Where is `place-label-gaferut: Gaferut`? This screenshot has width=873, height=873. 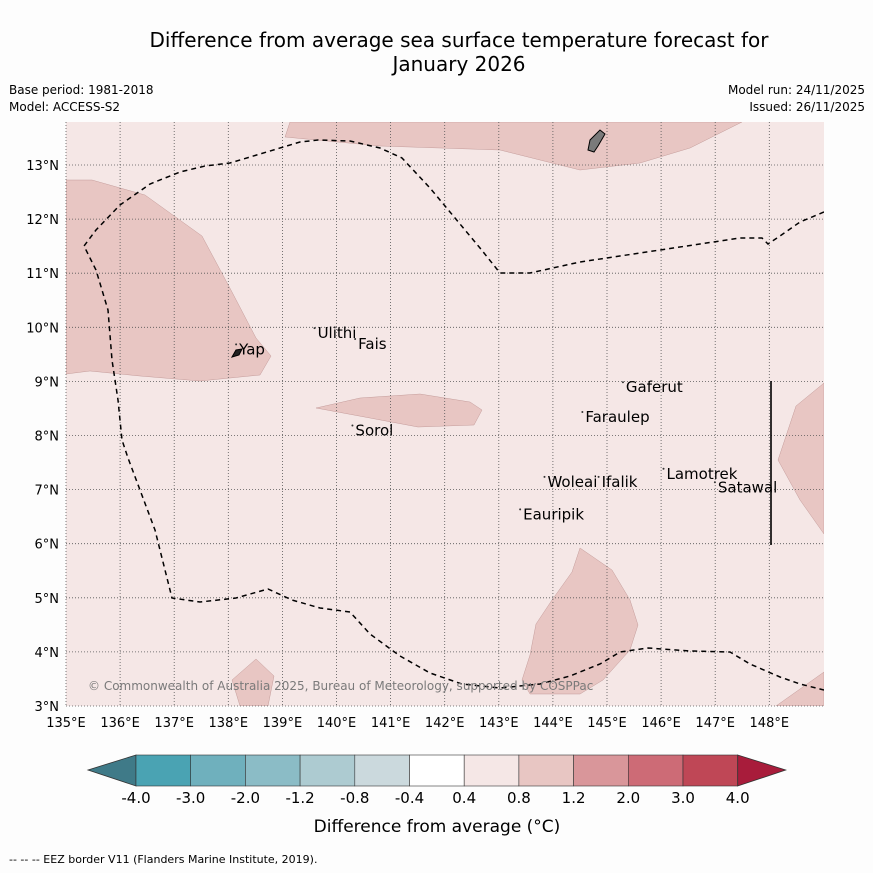 place-label-gaferut: Gaferut is located at coordinates (654, 387).